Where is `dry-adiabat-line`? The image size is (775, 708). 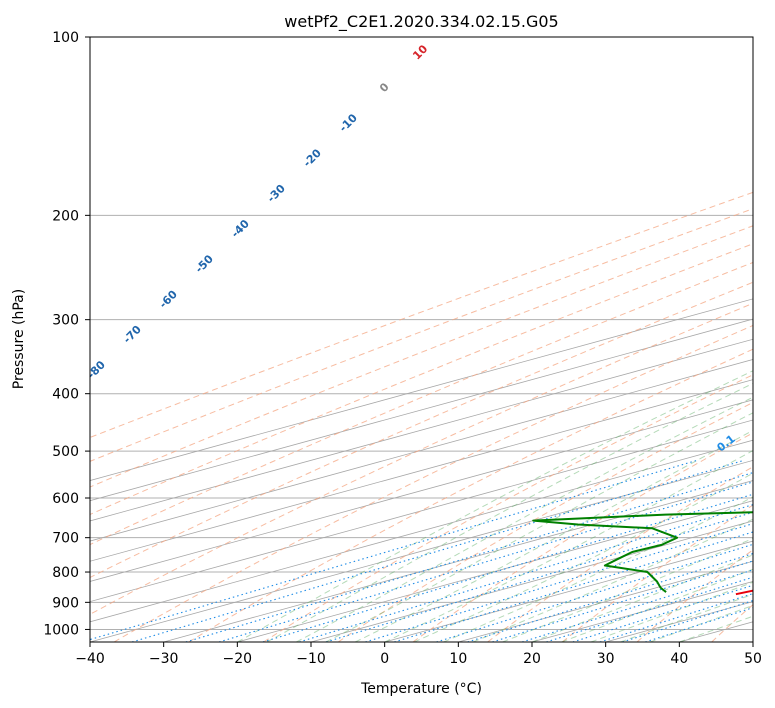
dry-adiabat-line is located at coordinates (582, 537).